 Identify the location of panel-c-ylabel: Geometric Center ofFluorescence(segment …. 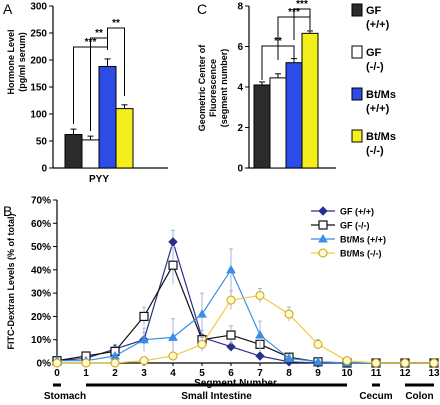
(213, 88).